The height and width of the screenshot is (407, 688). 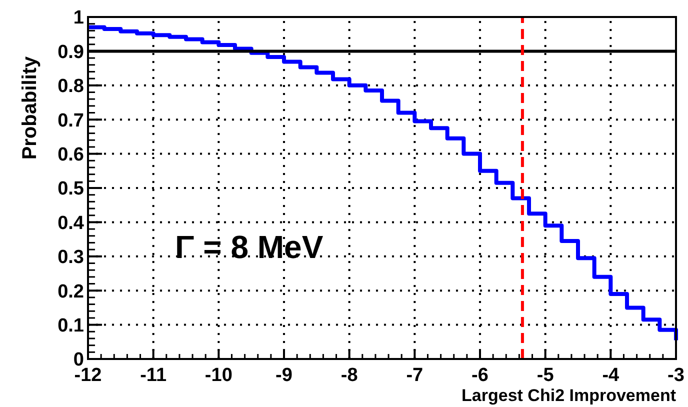 I want to click on x-tick-label: -7, so click(x=415, y=375).